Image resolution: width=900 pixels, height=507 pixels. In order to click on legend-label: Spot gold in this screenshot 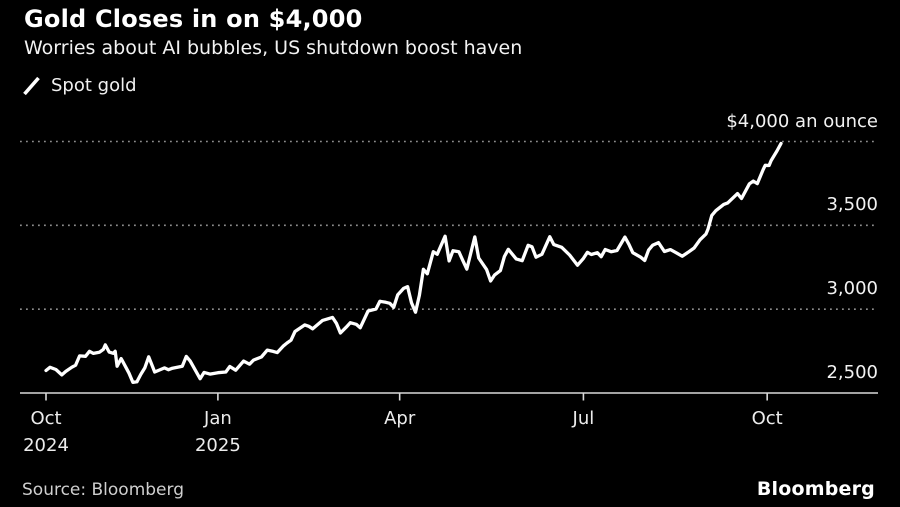, I will do `click(94, 85)`.